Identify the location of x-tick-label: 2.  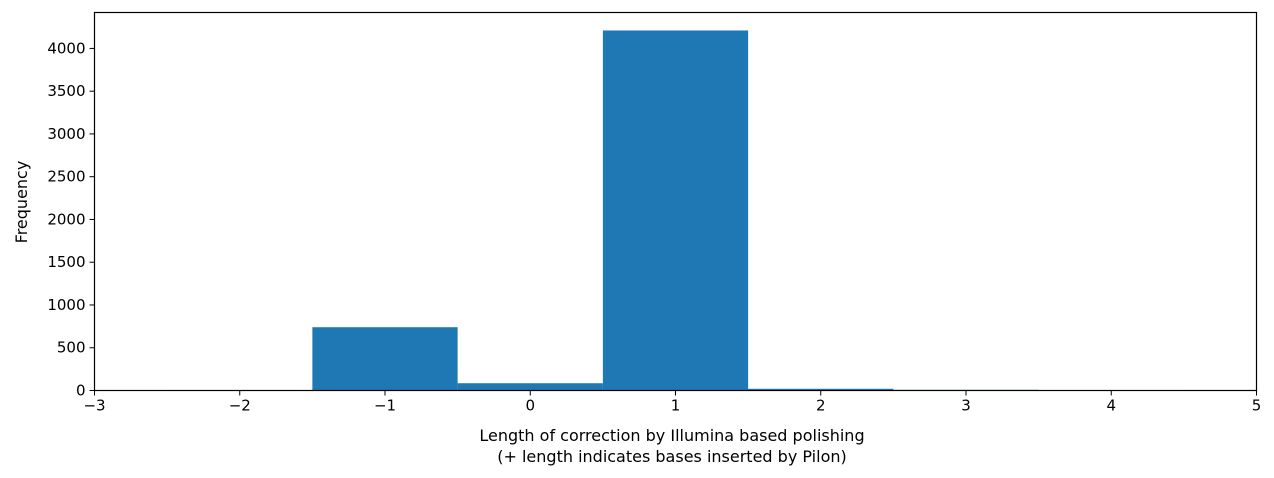
(821, 406).